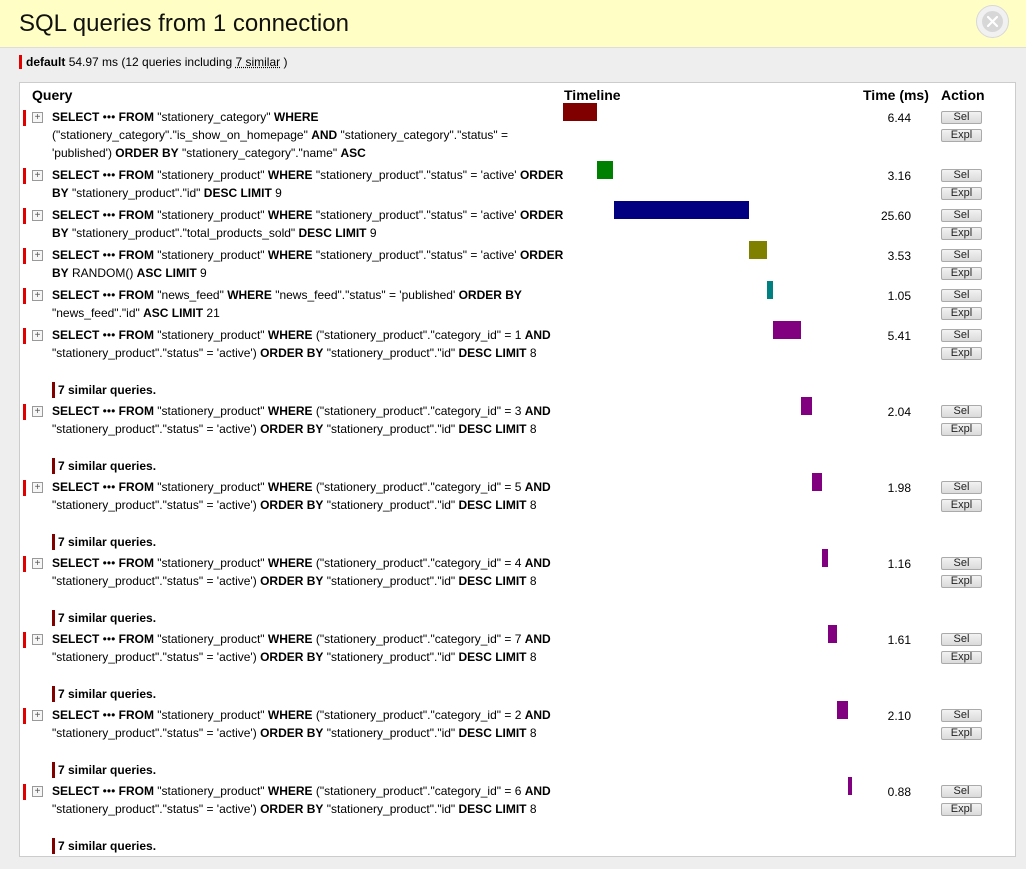 This screenshot has width=1026, height=869. Describe the element at coordinates (899, 792) in the screenshot. I see `query-time: 0.88` at that location.